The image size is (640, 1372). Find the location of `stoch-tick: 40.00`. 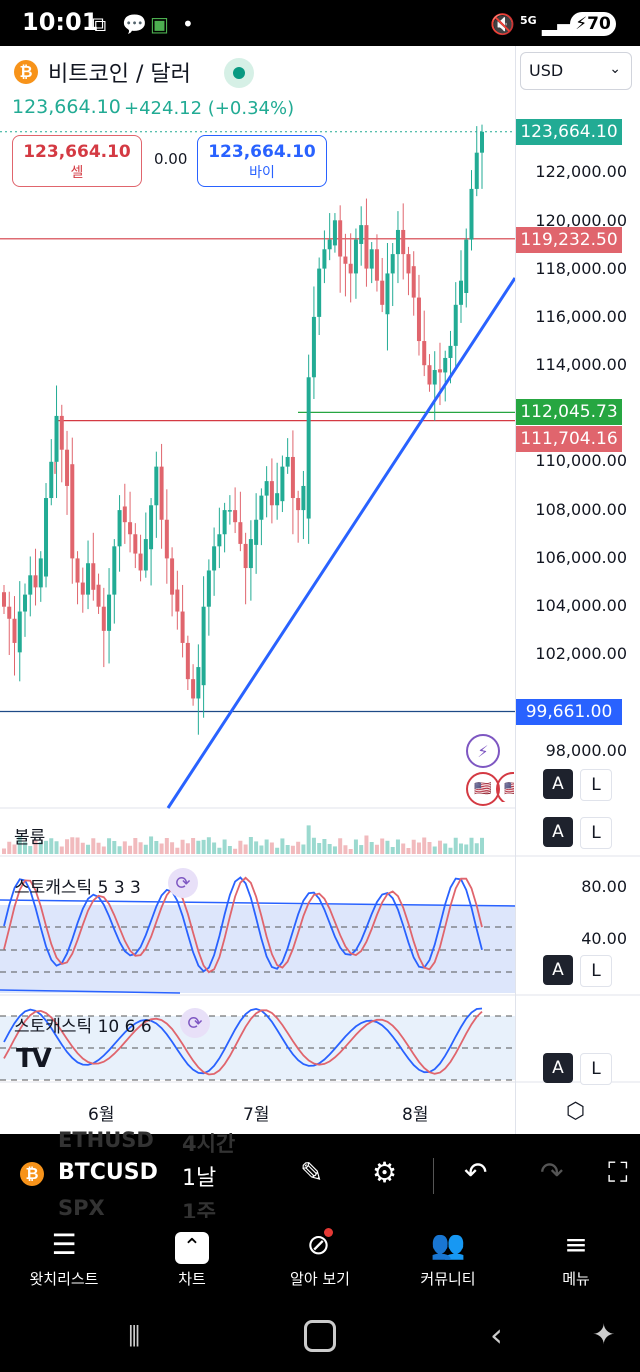

stoch-tick: 40.00 is located at coordinates (604, 938).